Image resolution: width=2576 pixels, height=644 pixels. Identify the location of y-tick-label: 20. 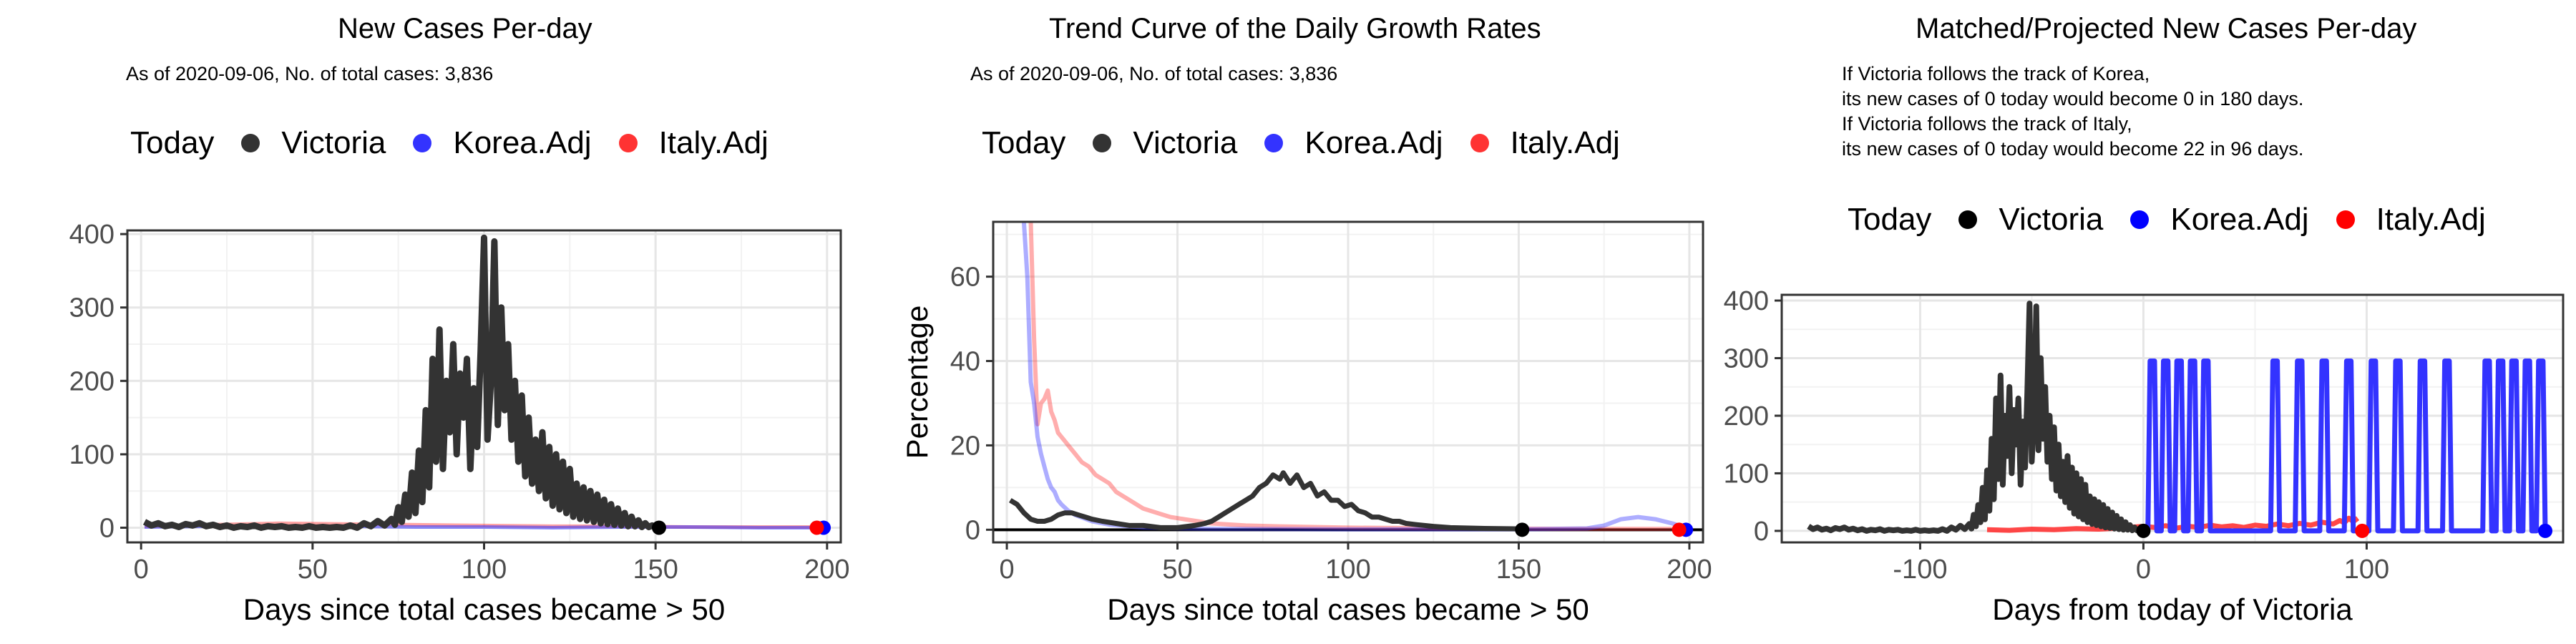
(965, 446).